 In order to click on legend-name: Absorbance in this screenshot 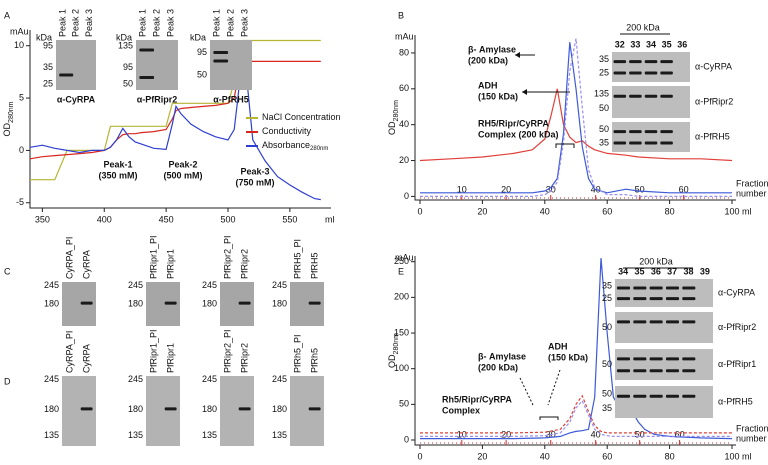, I will do `click(286, 145)`.